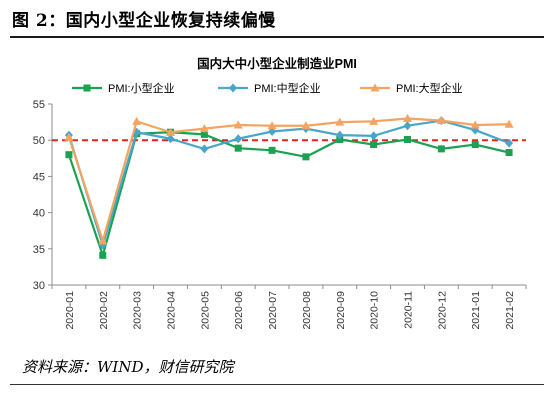 This screenshot has height=404, width=554. Describe the element at coordinates (39, 105) in the screenshot. I see `y-tick-label: 55` at that location.